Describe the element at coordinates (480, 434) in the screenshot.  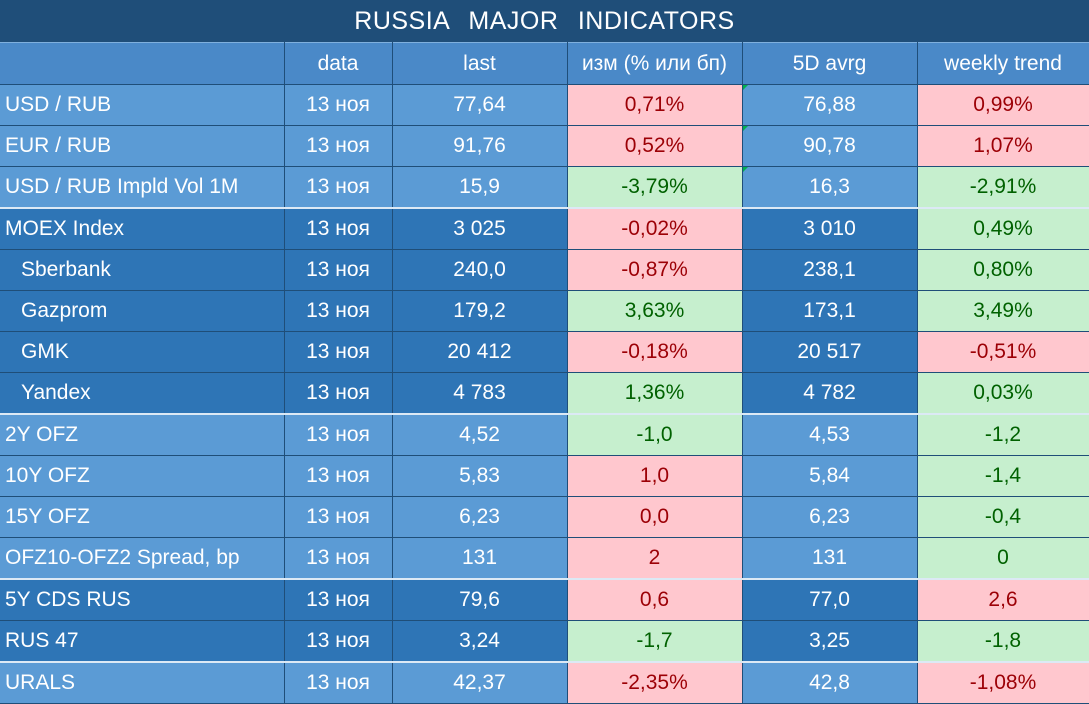
I see `row-last: 4,52` at that location.